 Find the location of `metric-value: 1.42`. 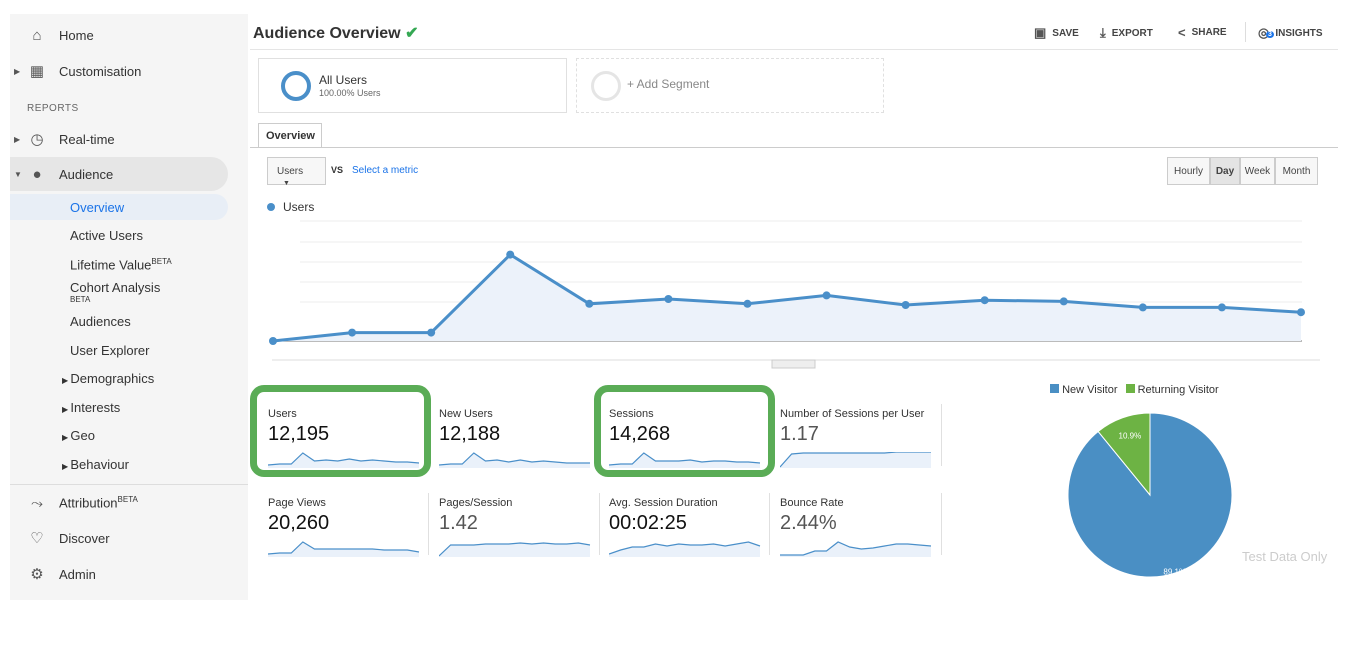

metric-value: 1.42 is located at coordinates (458, 523).